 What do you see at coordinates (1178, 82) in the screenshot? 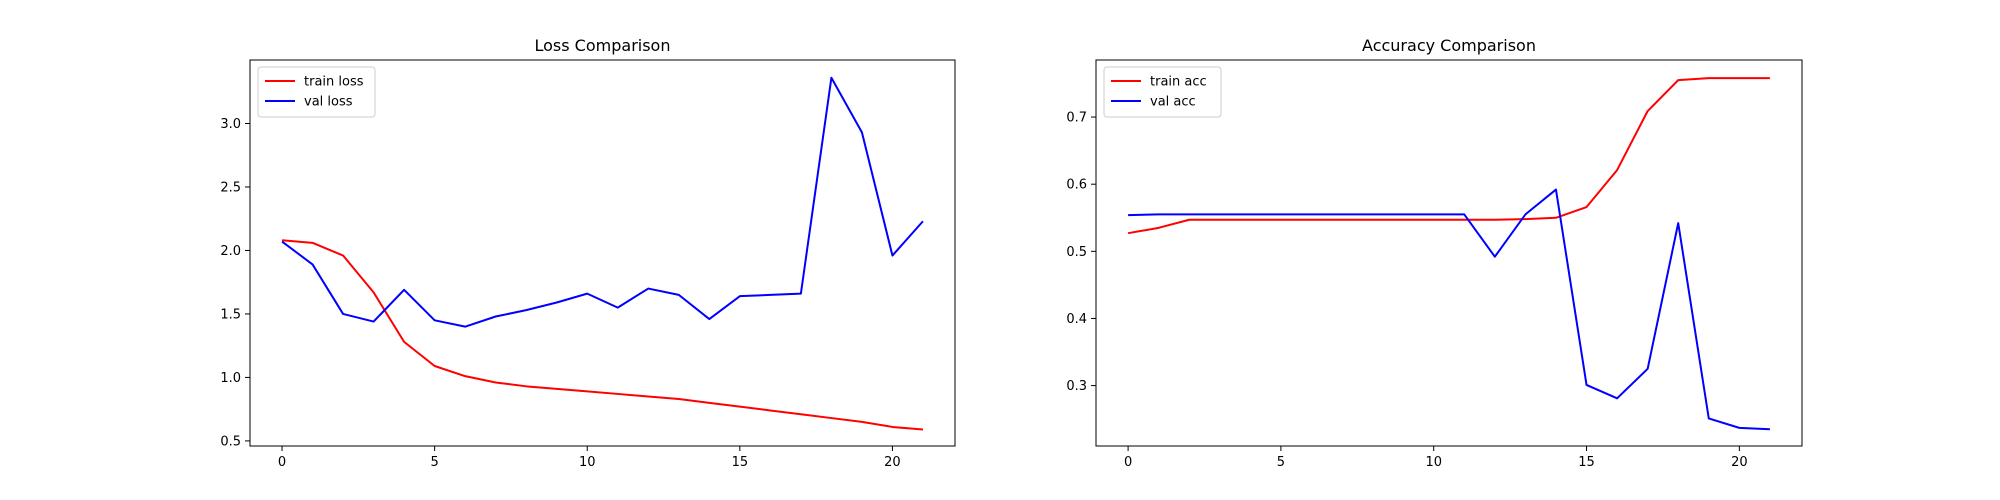
I see `train-acc-legend-label: train acc` at bounding box center [1178, 82].